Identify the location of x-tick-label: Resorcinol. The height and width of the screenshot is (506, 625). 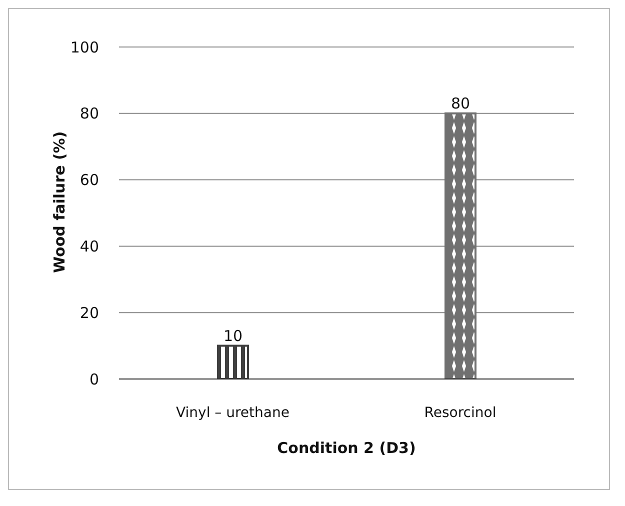
(460, 412).